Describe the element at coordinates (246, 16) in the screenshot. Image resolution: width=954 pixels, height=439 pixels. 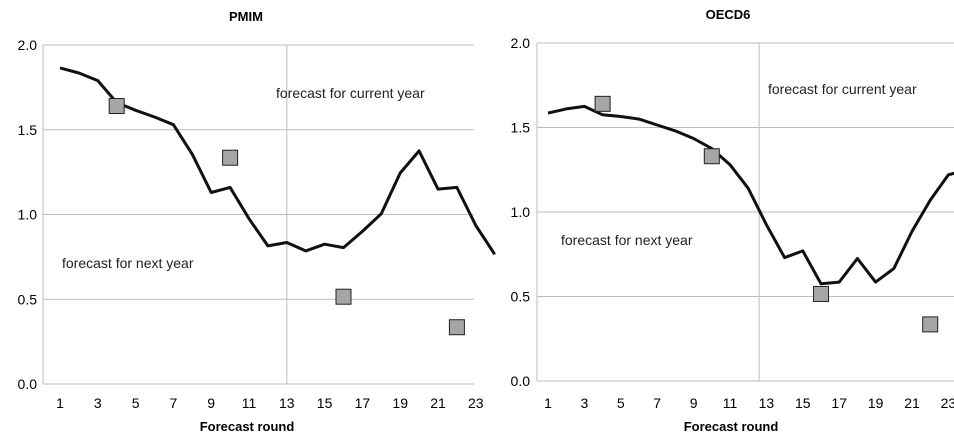
I see `chart-title: PMIM` at that location.